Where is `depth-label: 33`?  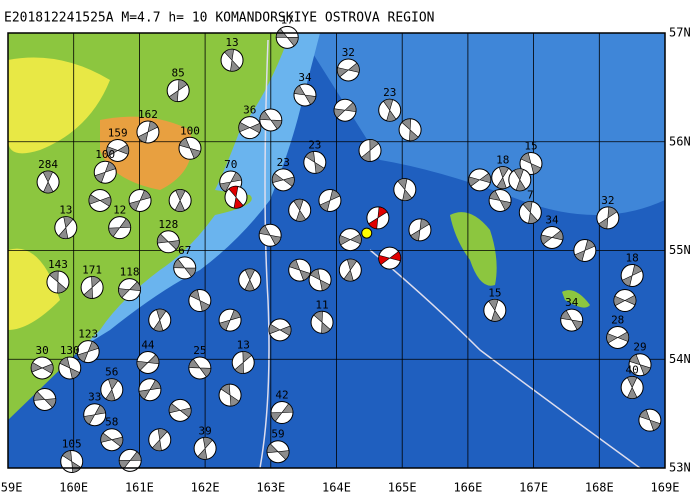
depth-label: 33 is located at coordinates (94, 397).